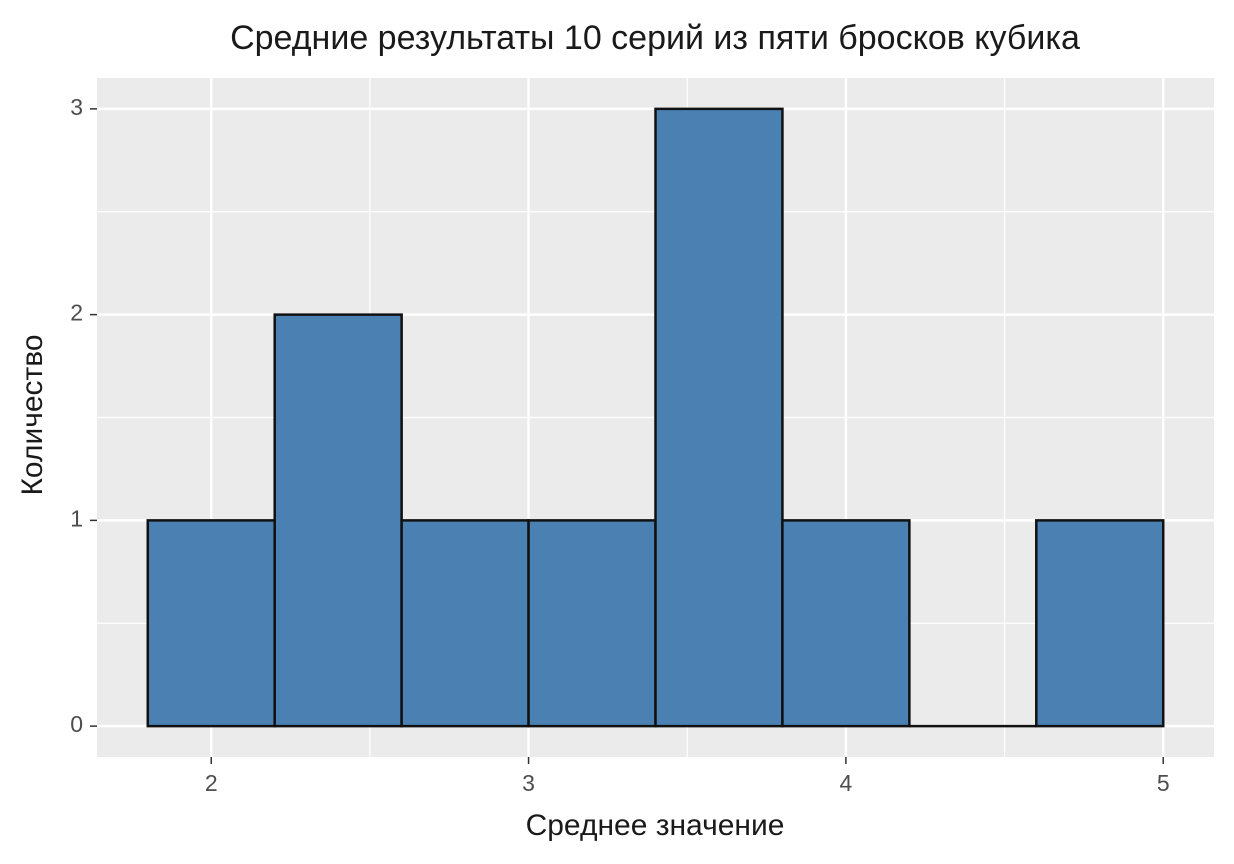 The height and width of the screenshot is (864, 1234). Describe the element at coordinates (32, 414) in the screenshot. I see `y-axis-title: Количество` at that location.